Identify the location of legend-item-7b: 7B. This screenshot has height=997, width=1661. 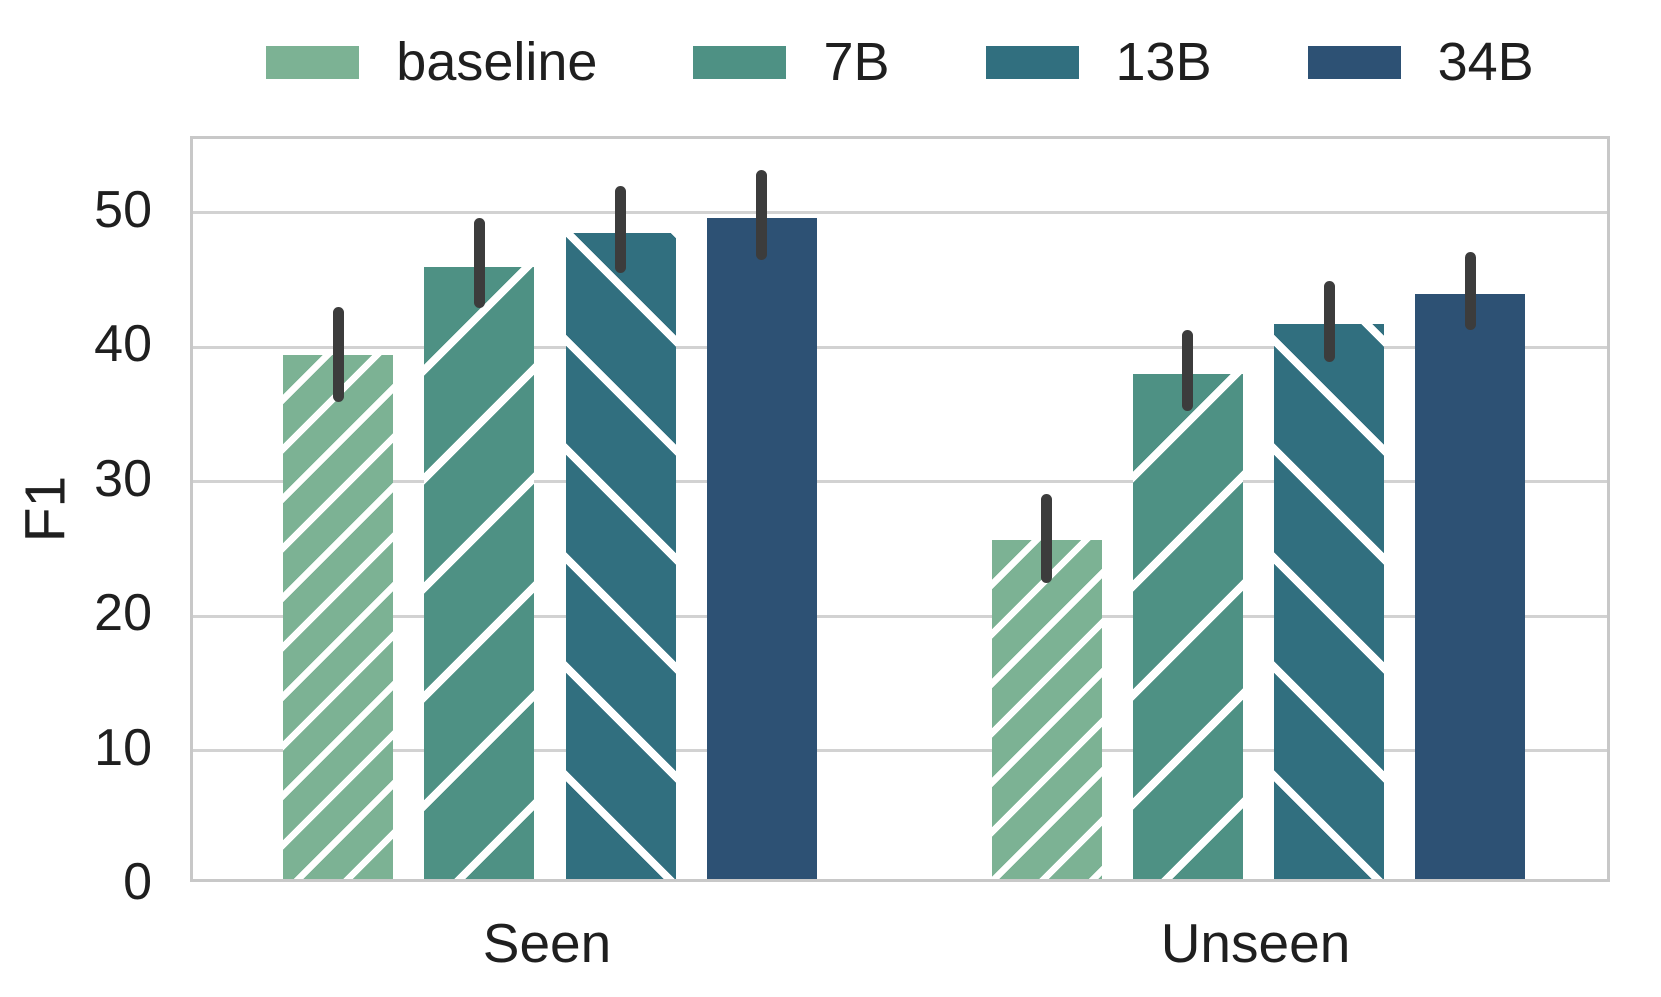
(791, 62).